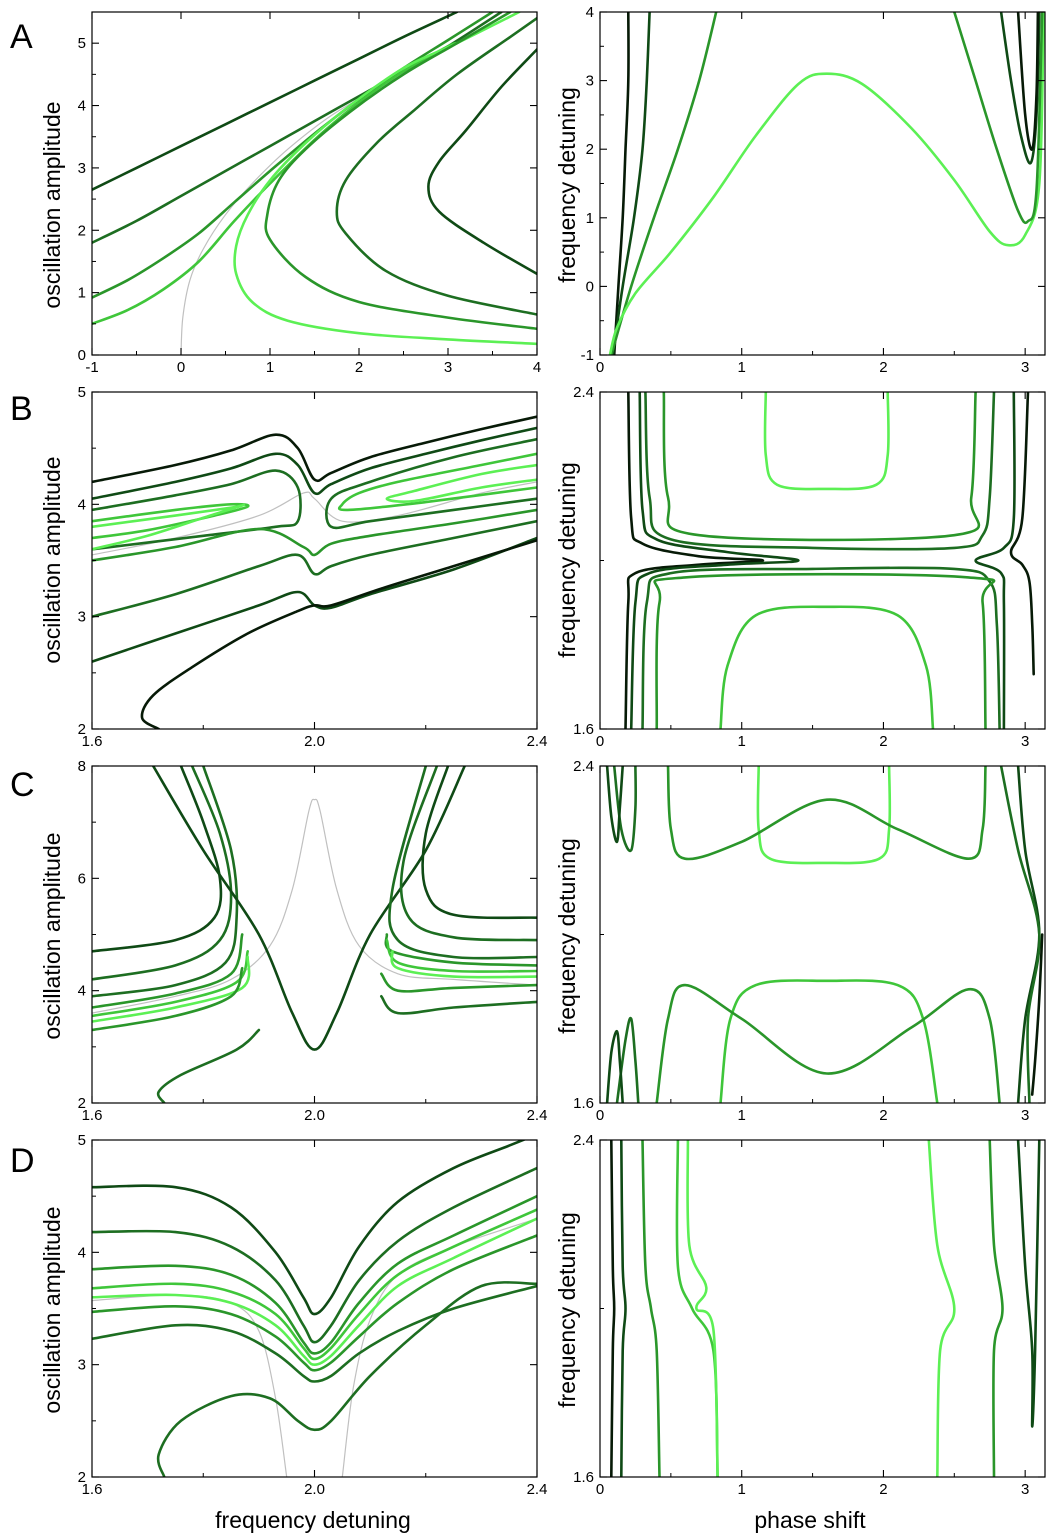 This screenshot has width=1057, height=1536. What do you see at coordinates (21, 409) in the screenshot?
I see `panel-letter-b: B` at bounding box center [21, 409].